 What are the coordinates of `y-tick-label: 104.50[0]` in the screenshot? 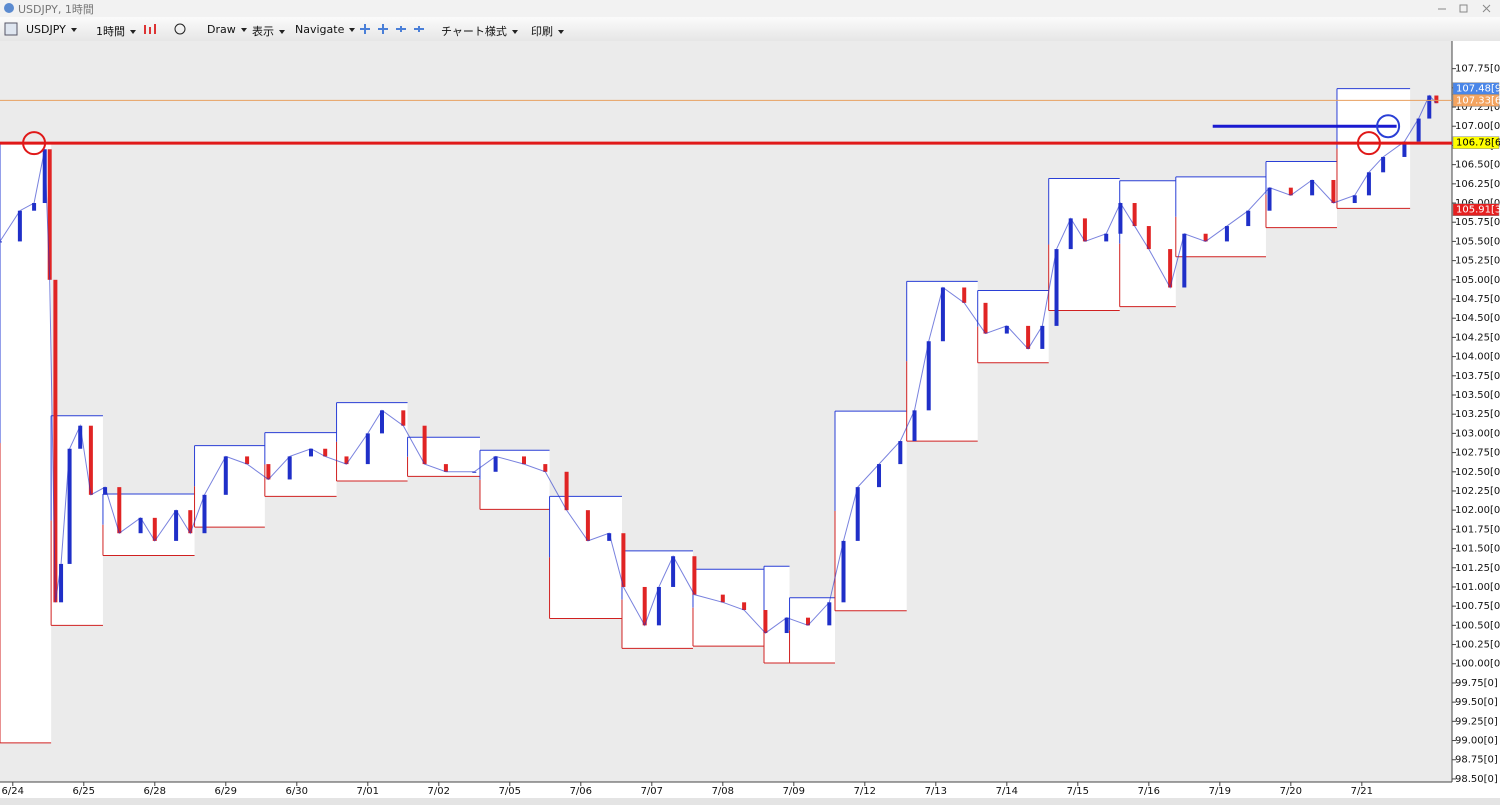 It's located at (1477, 318).